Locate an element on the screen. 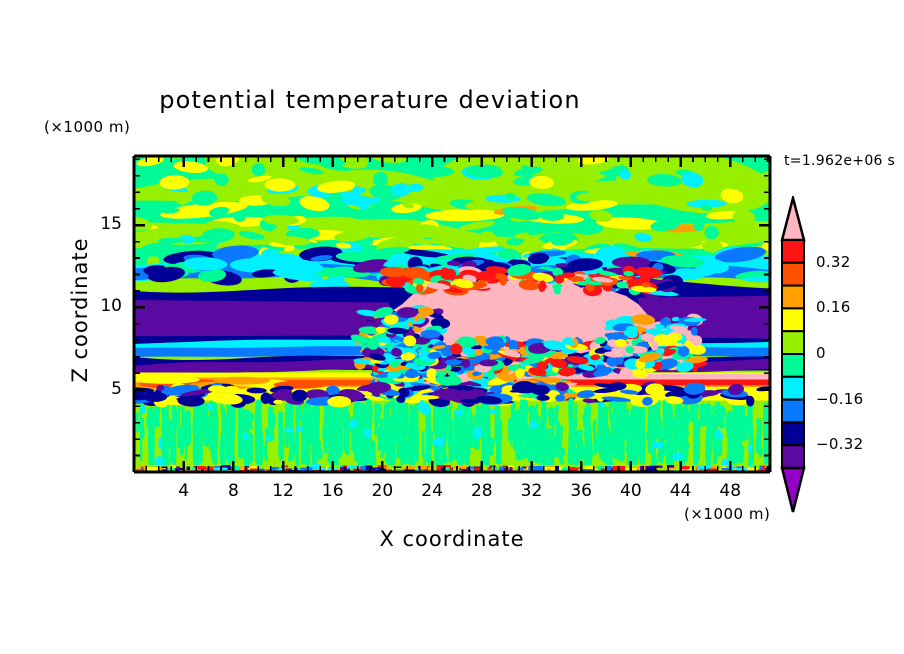 The width and height of the screenshot is (904, 654). y-tick-label: 5 is located at coordinates (116, 388).